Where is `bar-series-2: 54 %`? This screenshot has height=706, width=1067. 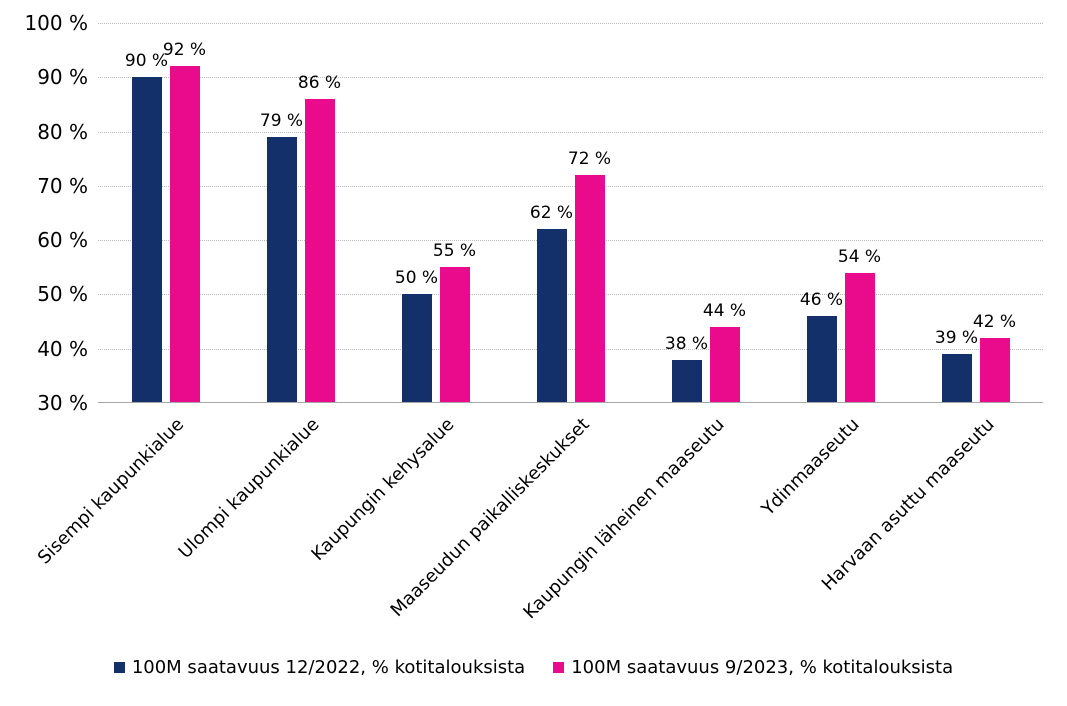
bar-series-2: 54 % is located at coordinates (859, 325).